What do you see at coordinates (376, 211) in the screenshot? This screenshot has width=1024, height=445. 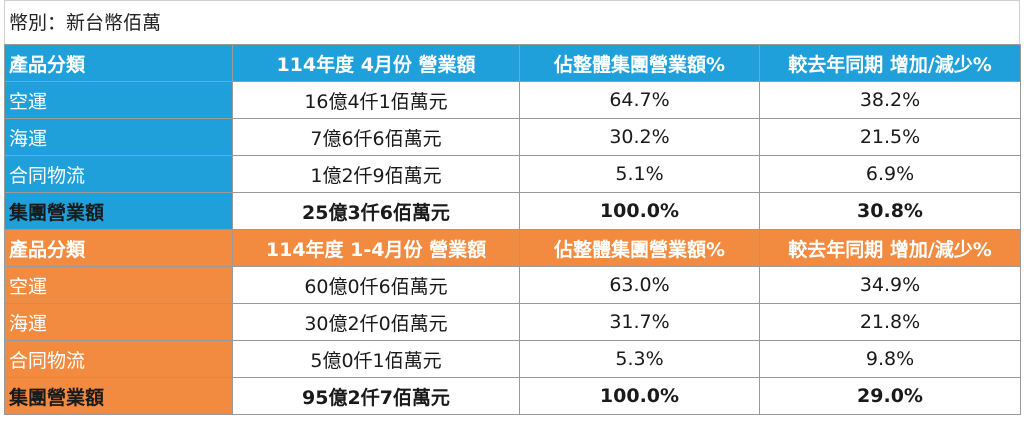 I see `total-revenue: 25億3仟6佰萬元` at bounding box center [376, 211].